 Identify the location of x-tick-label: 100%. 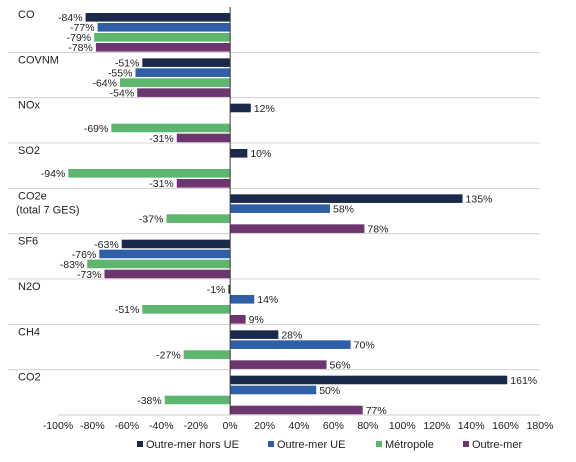
(402, 426).